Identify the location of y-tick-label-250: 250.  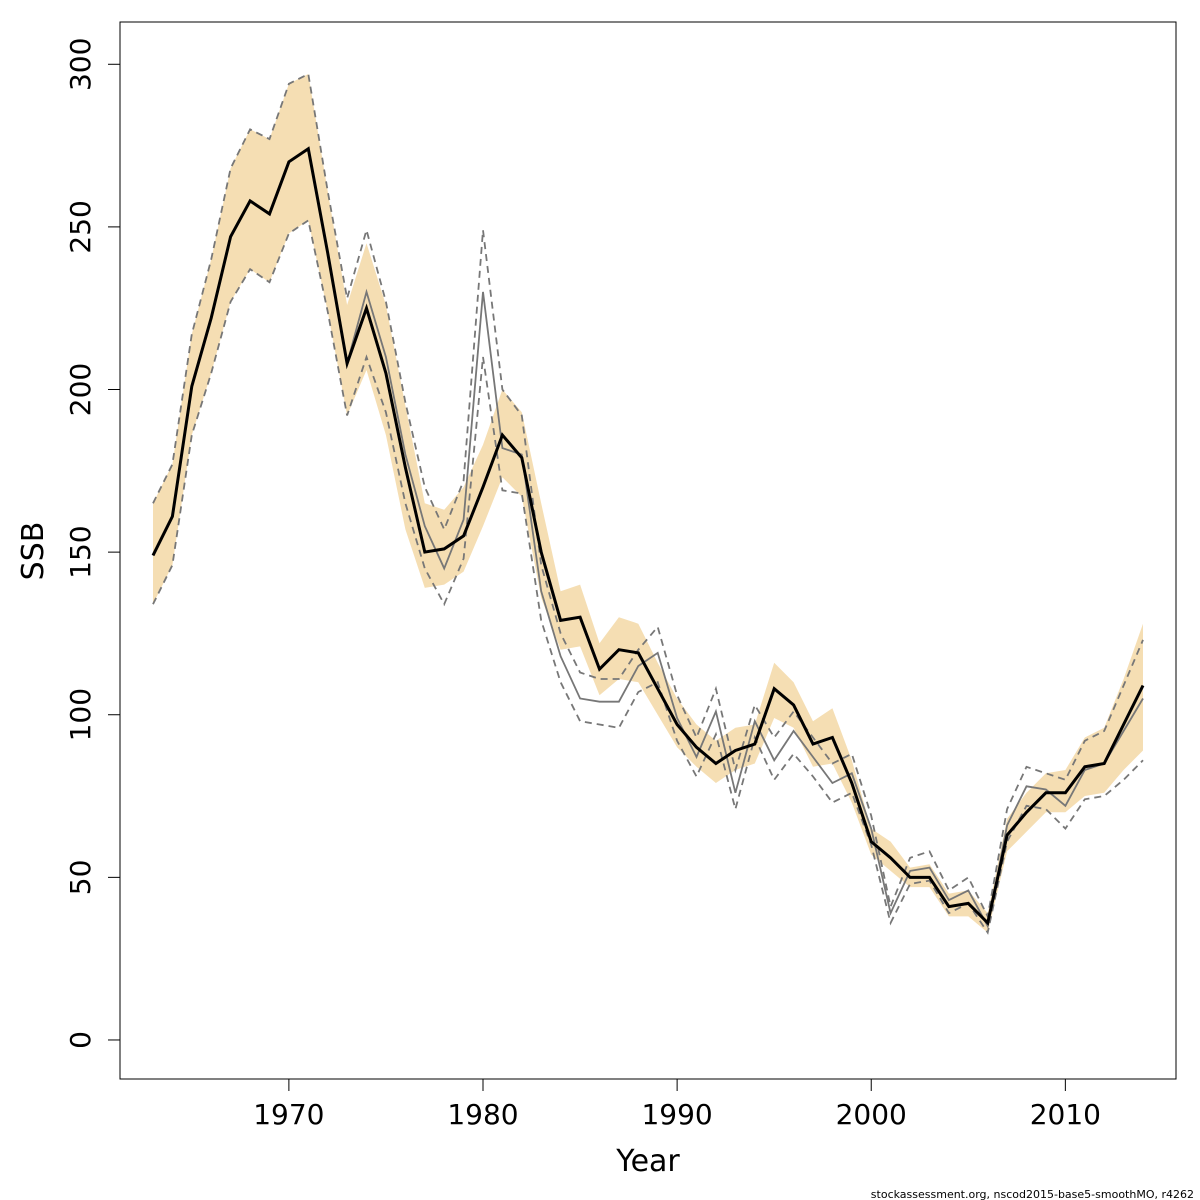
(80, 226).